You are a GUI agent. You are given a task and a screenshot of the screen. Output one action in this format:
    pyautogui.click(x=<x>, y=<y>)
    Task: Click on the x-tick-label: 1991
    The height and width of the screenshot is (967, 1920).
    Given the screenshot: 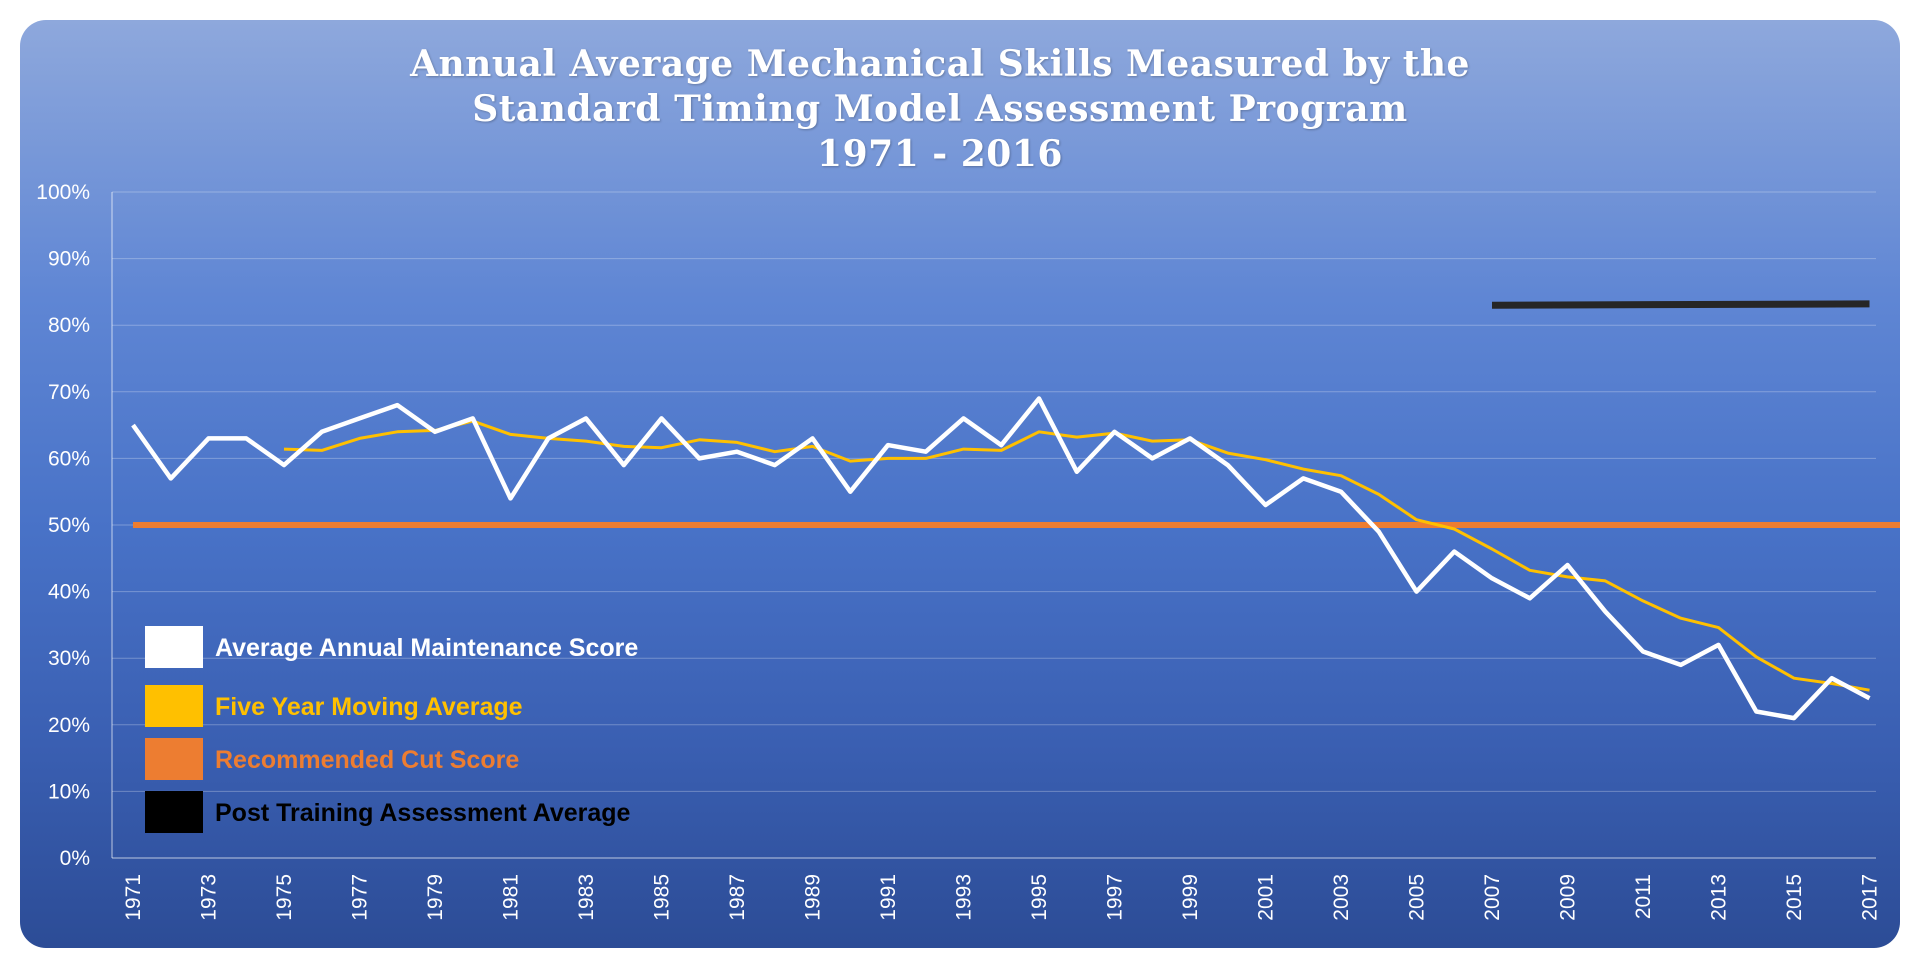 What is the action you would take?
    pyautogui.click(x=888, y=897)
    